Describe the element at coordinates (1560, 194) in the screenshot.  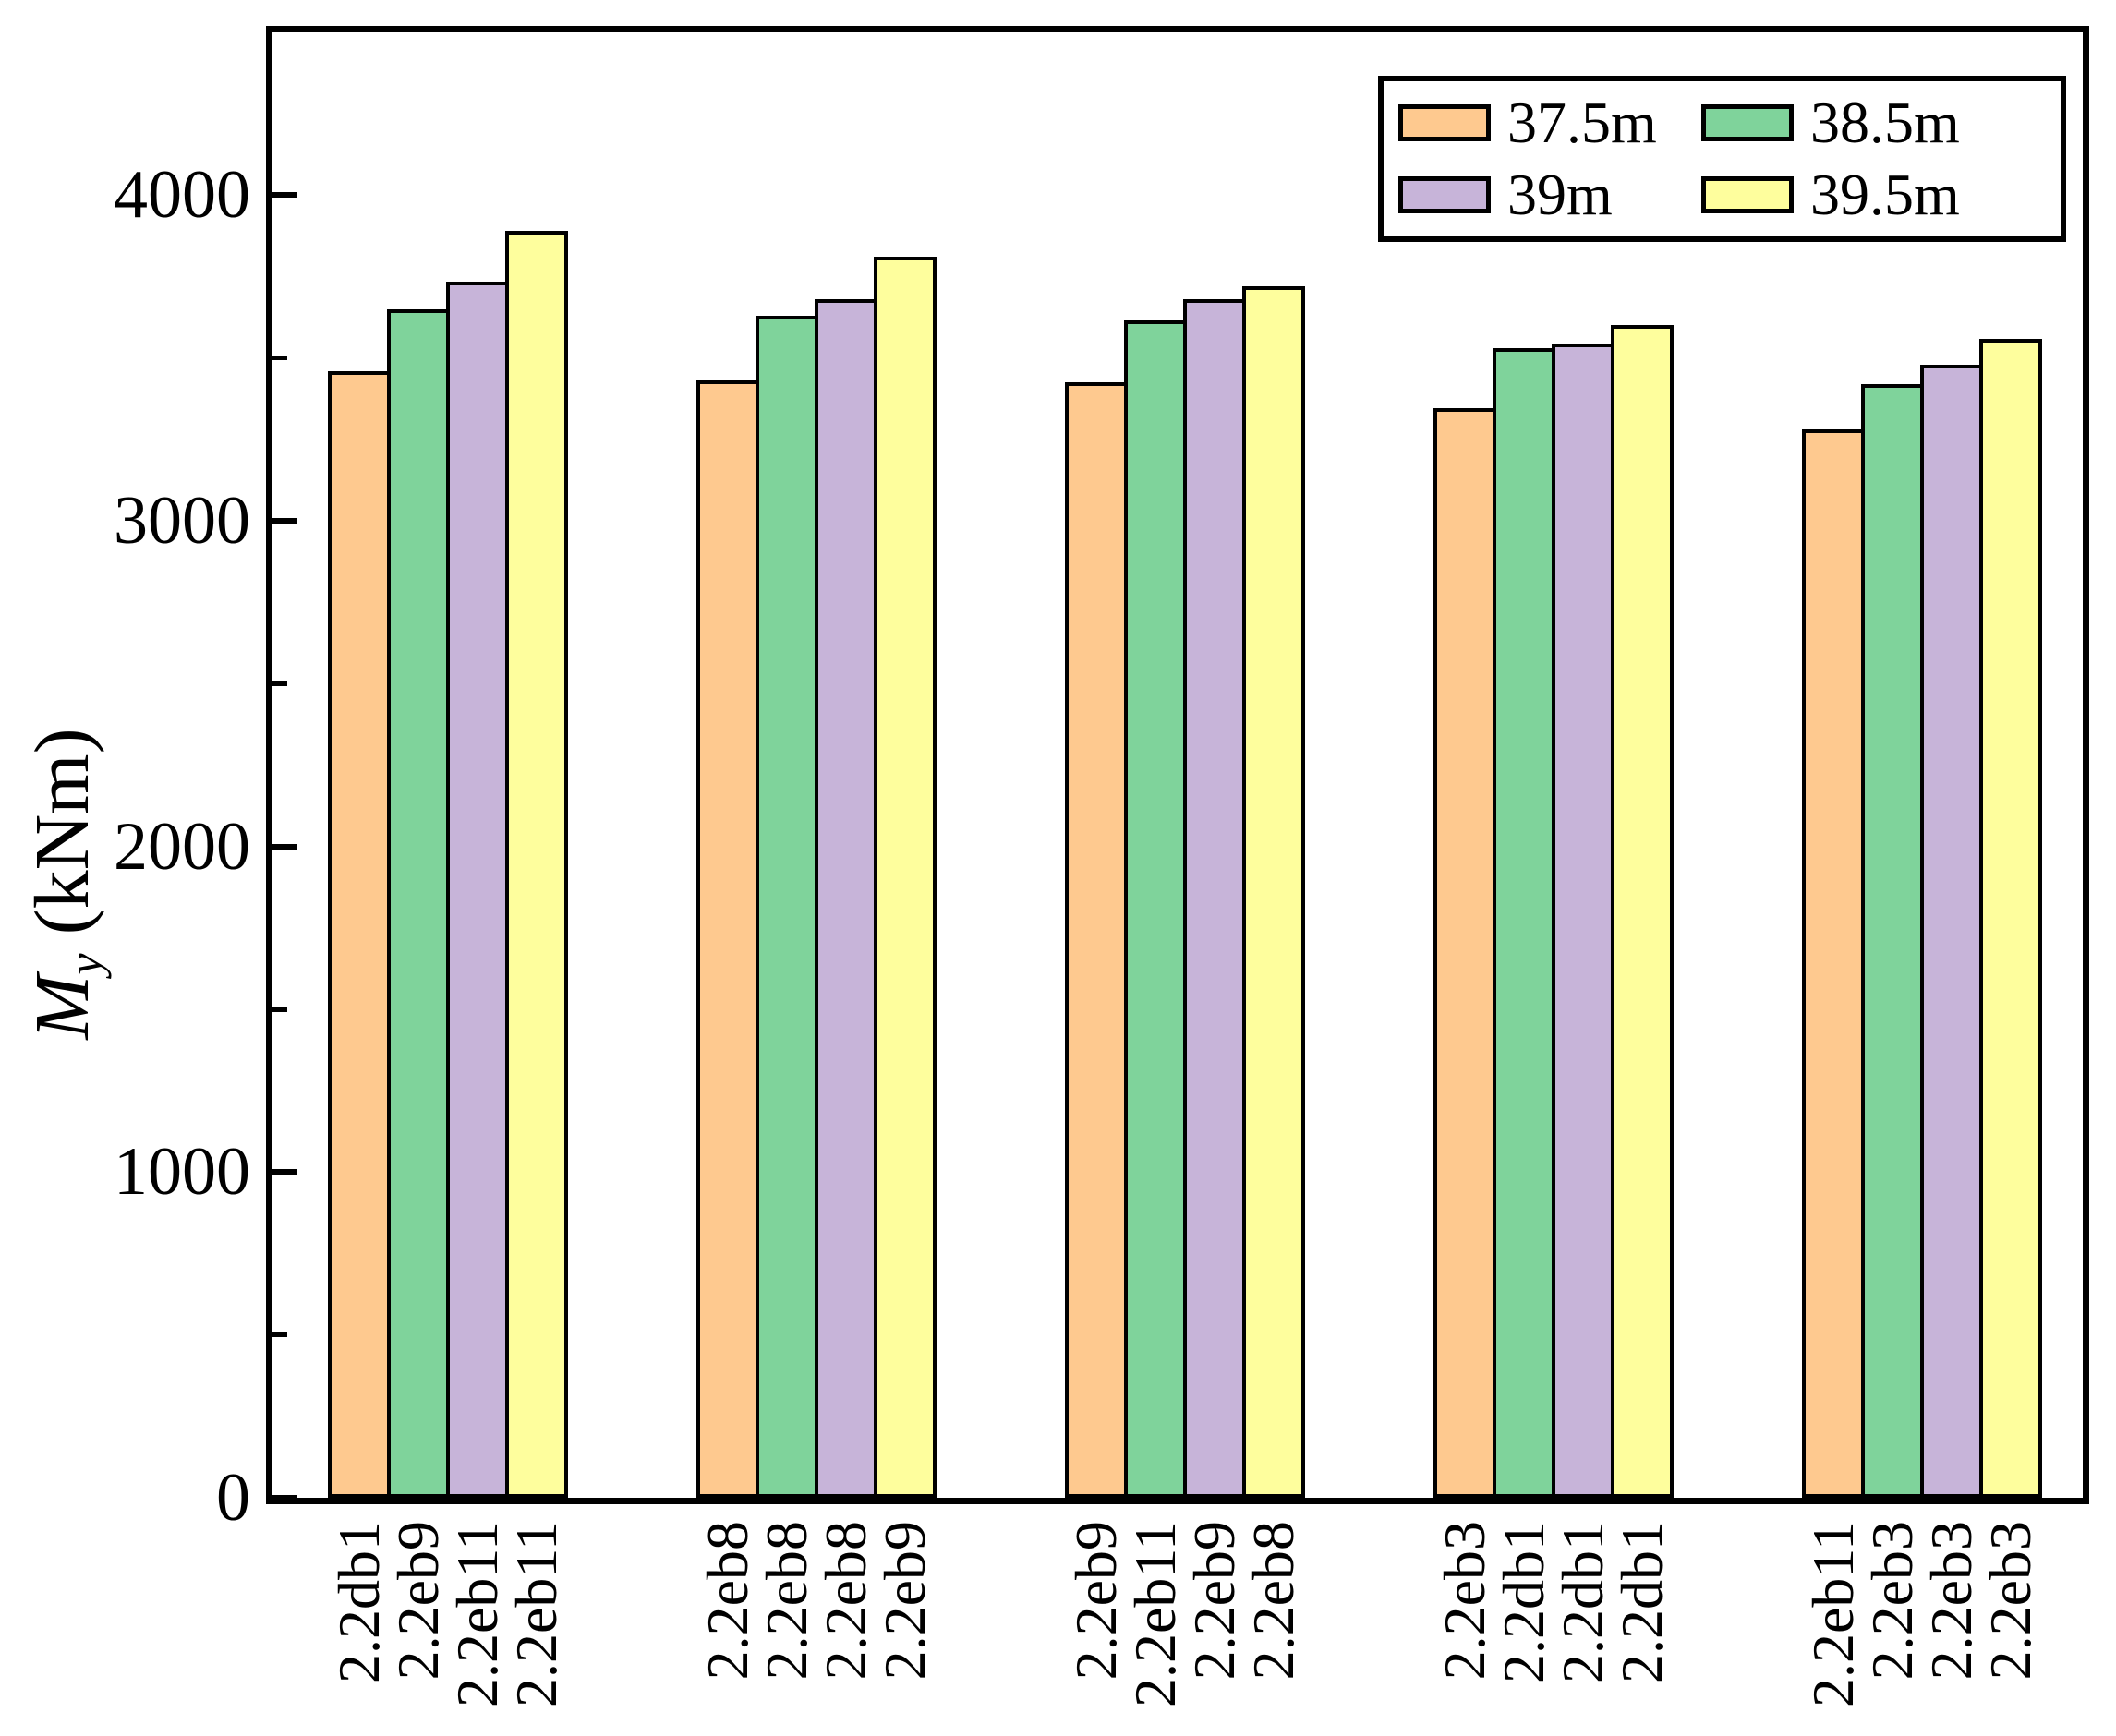
I see `legend-label: 39m` at that location.